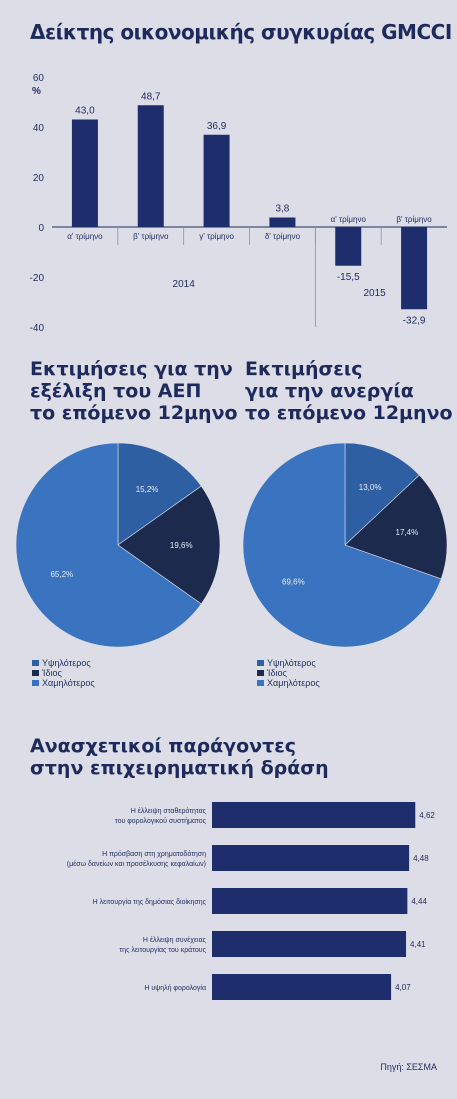  Describe the element at coordinates (161, 821) in the screenshot. I see `factor-category-label: του φορολογικού συστήματος` at that location.